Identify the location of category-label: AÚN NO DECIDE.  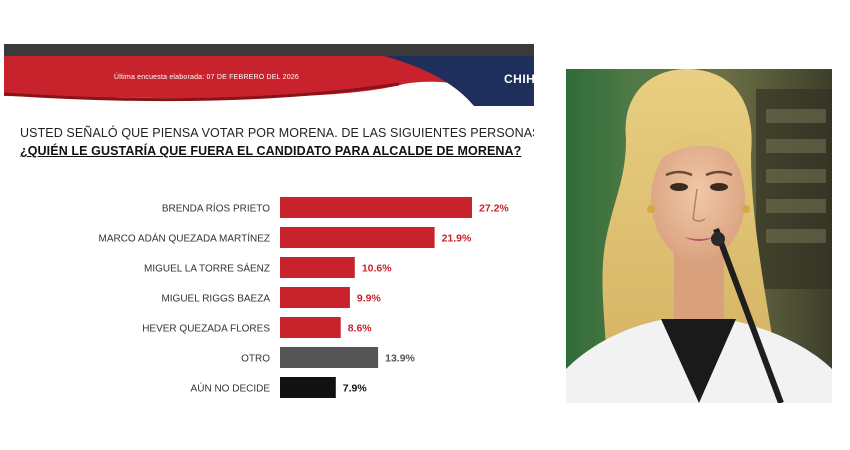
(231, 388).